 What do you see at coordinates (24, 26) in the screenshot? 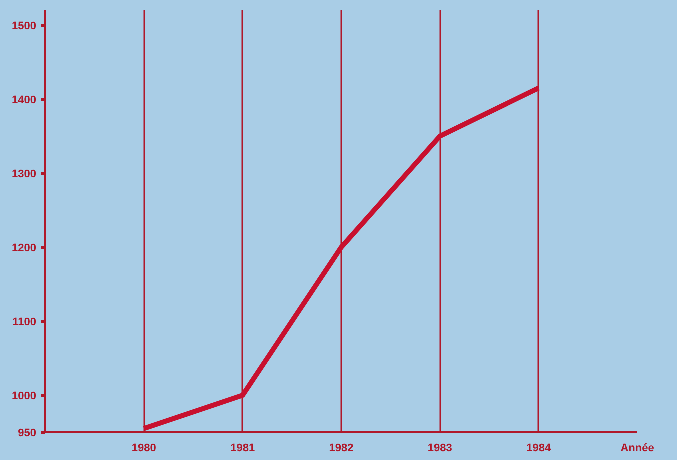
I see `y-tick-label: 1500` at bounding box center [24, 26].